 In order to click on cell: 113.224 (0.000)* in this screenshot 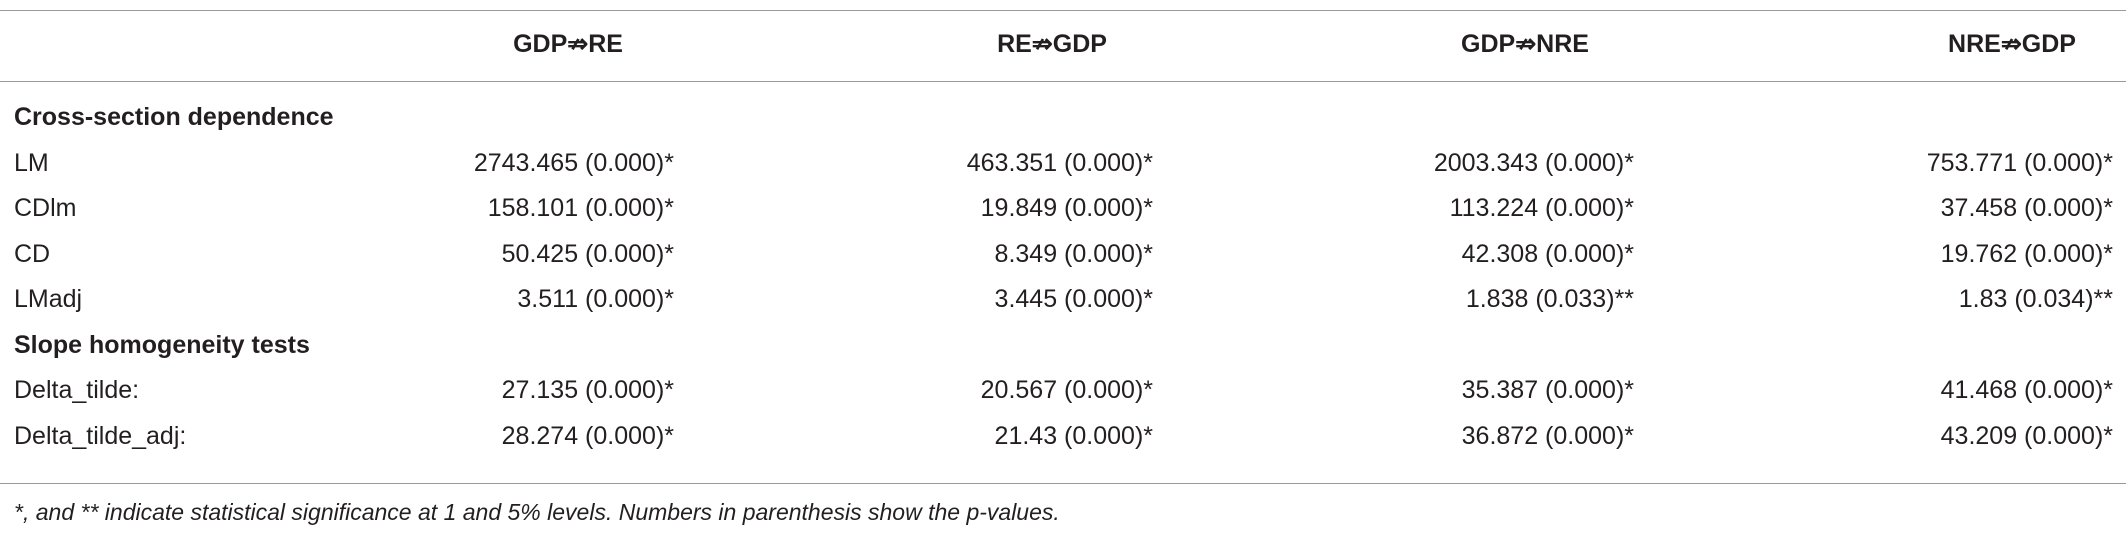, I will do `click(1541, 208)`.